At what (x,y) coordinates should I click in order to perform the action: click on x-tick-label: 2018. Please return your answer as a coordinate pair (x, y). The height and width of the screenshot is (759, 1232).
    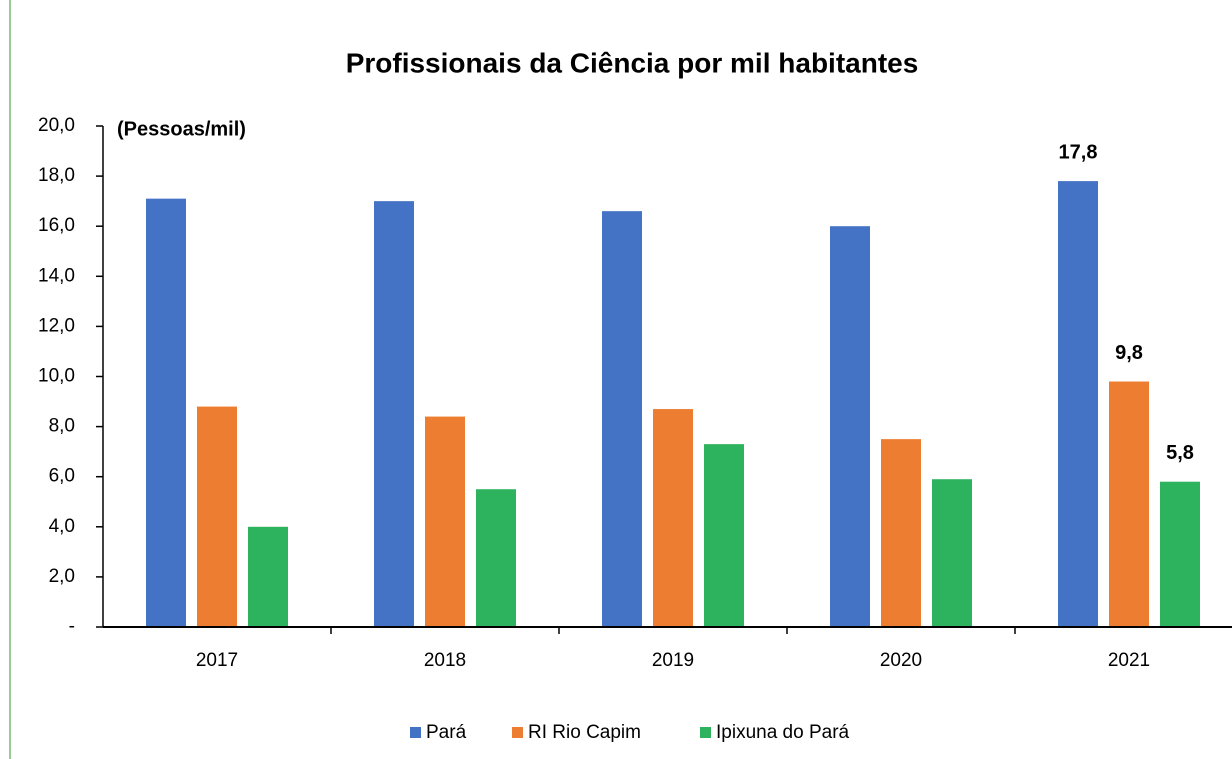
    Looking at the image, I should click on (445, 660).